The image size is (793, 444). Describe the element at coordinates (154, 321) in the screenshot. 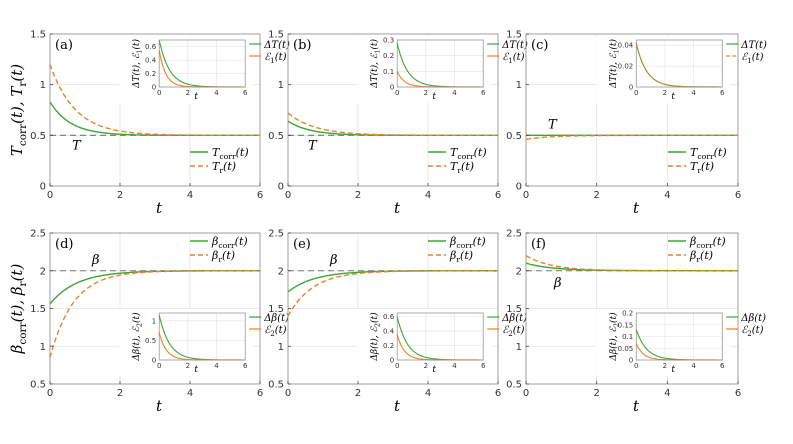

I see `inset-y-tick-label: 1` at that location.